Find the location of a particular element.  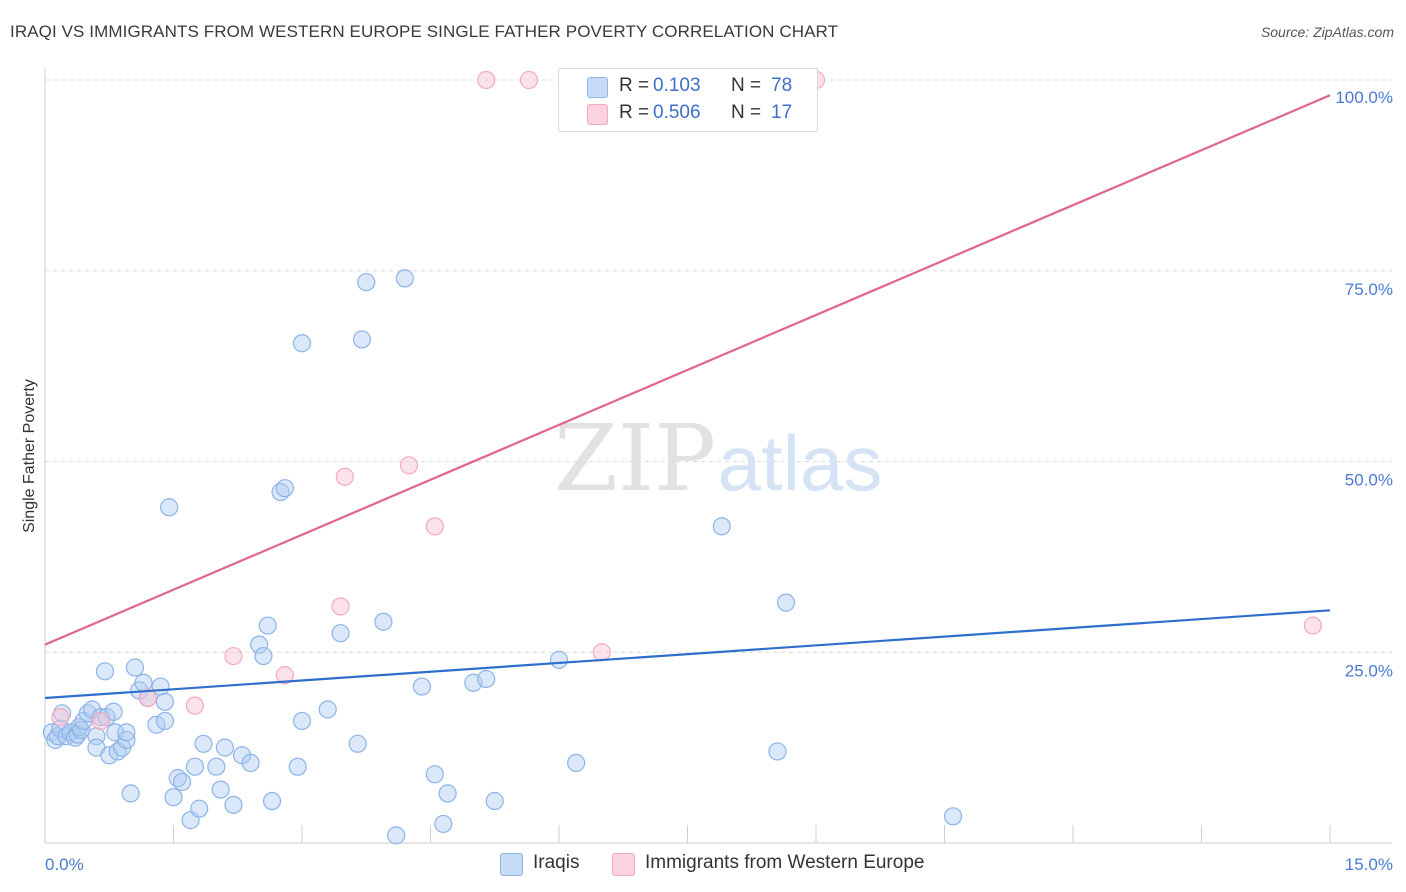

series-legend: Iraqis Immigrants from Western Europe is located at coordinates (703, 865).